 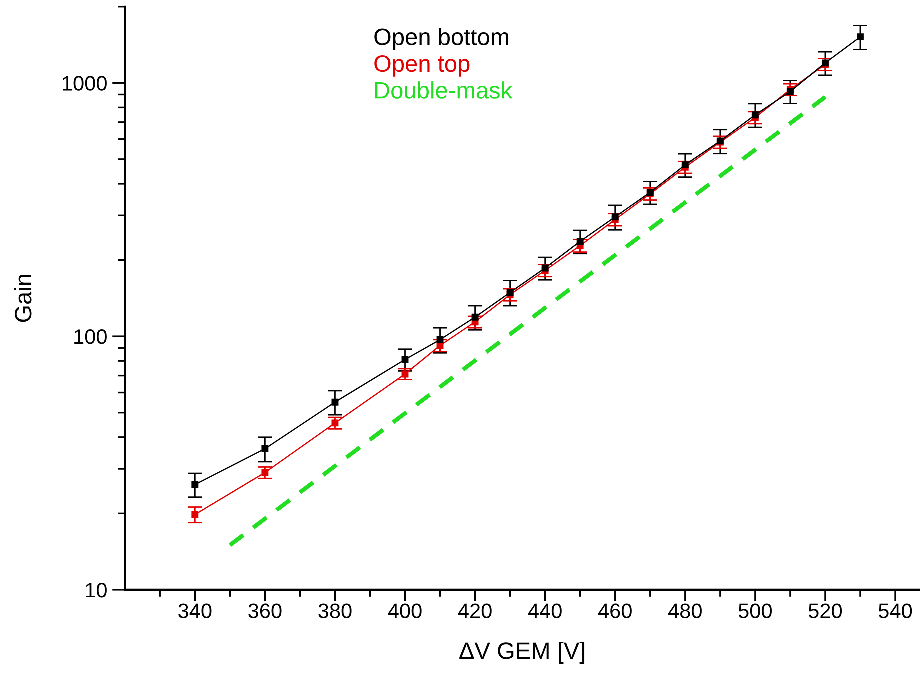 I want to click on x-tick-label: 480, so click(x=685, y=611).